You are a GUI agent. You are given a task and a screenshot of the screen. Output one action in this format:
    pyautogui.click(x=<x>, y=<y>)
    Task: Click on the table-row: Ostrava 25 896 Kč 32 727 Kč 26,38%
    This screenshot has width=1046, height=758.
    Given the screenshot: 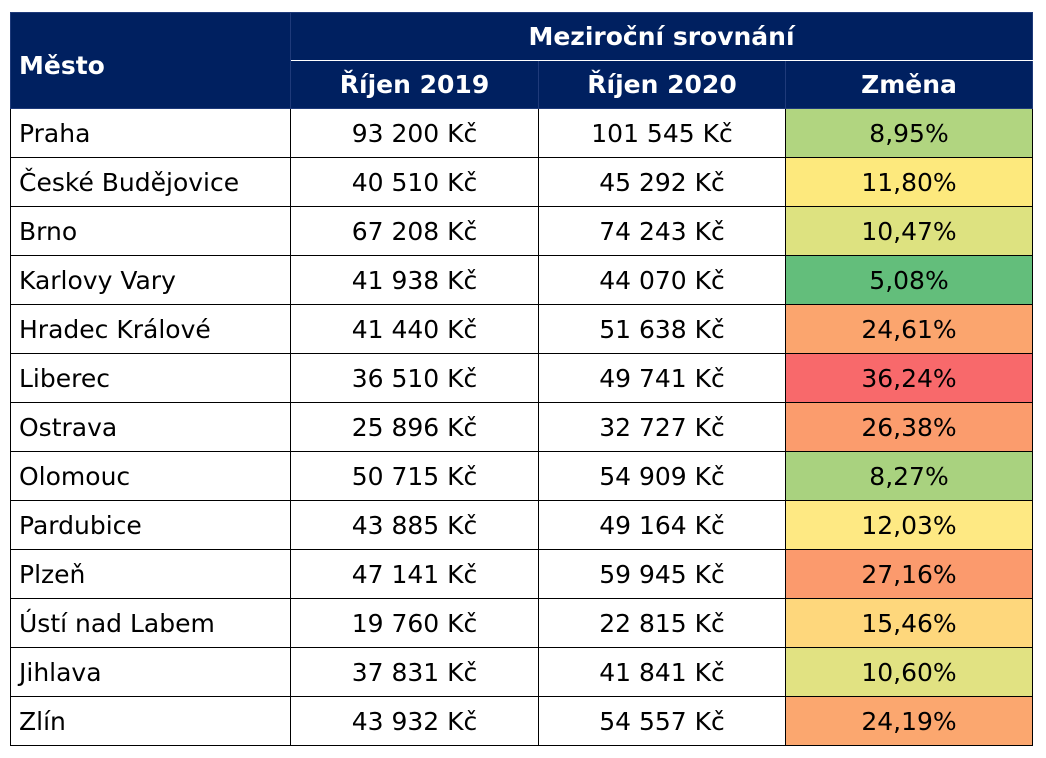 What is the action you would take?
    pyautogui.click(x=522, y=427)
    